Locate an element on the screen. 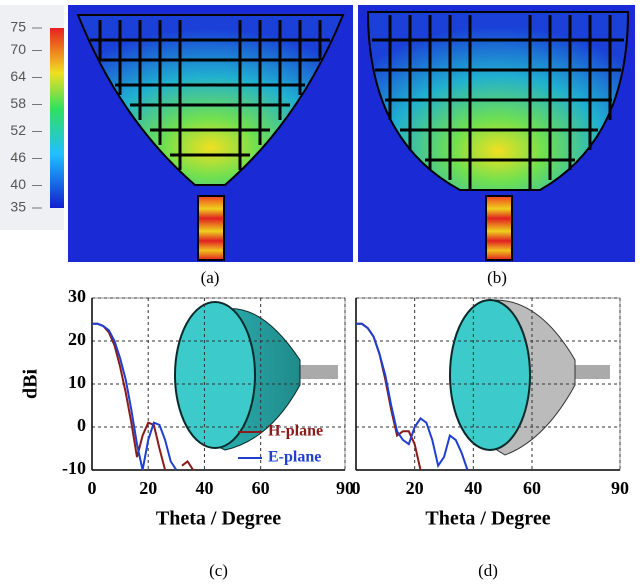  y-tick-label: 0 is located at coordinates (81, 425).